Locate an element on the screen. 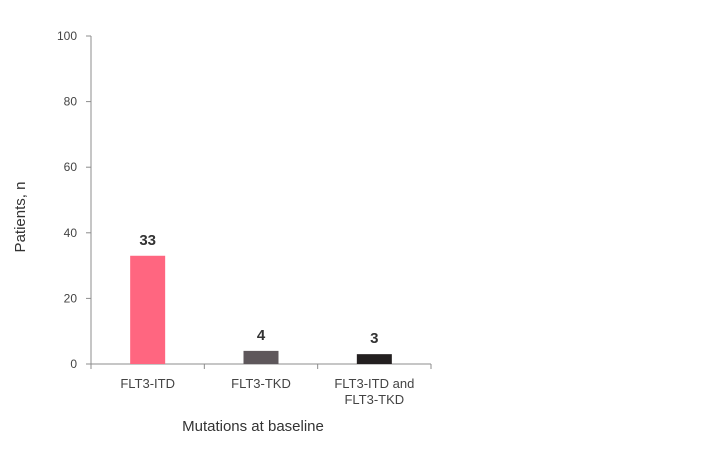  y-tick-label: 0 is located at coordinates (73, 364).